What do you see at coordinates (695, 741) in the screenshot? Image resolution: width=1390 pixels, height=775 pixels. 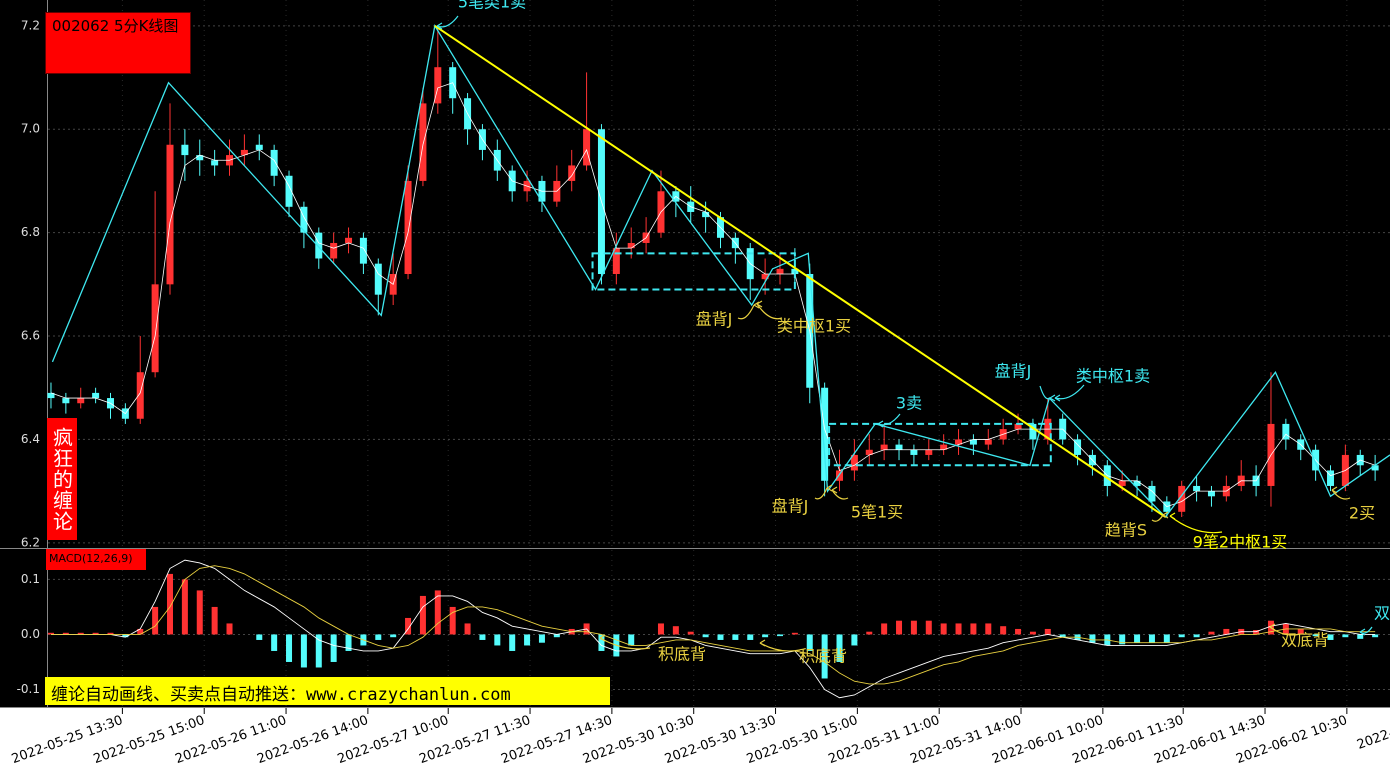 I see `x-axis-background` at bounding box center [695, 741].